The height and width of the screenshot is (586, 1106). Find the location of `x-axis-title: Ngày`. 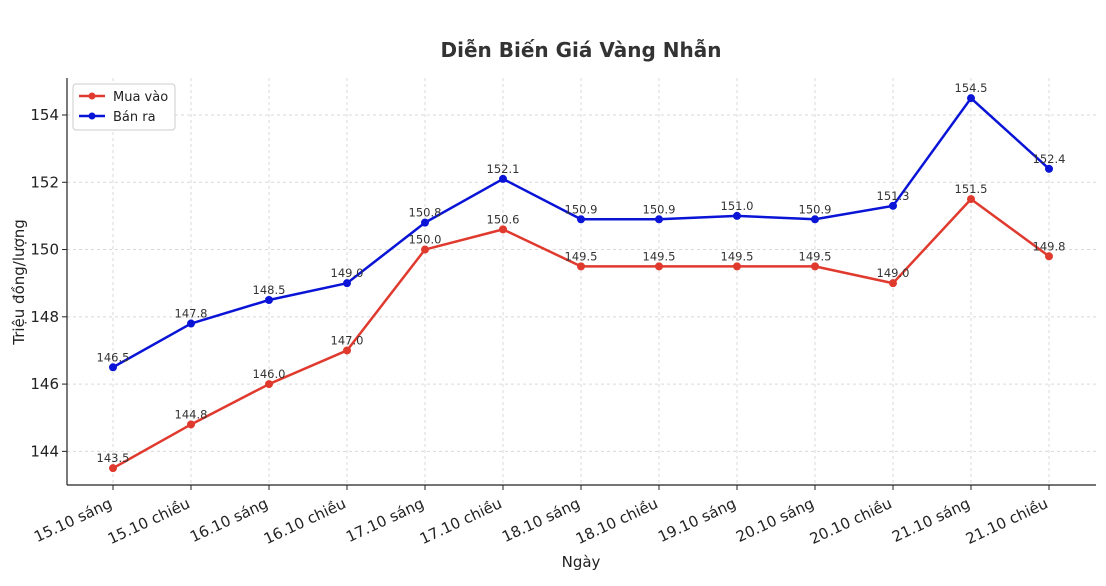

x-axis-title: Ngày is located at coordinates (581, 562).